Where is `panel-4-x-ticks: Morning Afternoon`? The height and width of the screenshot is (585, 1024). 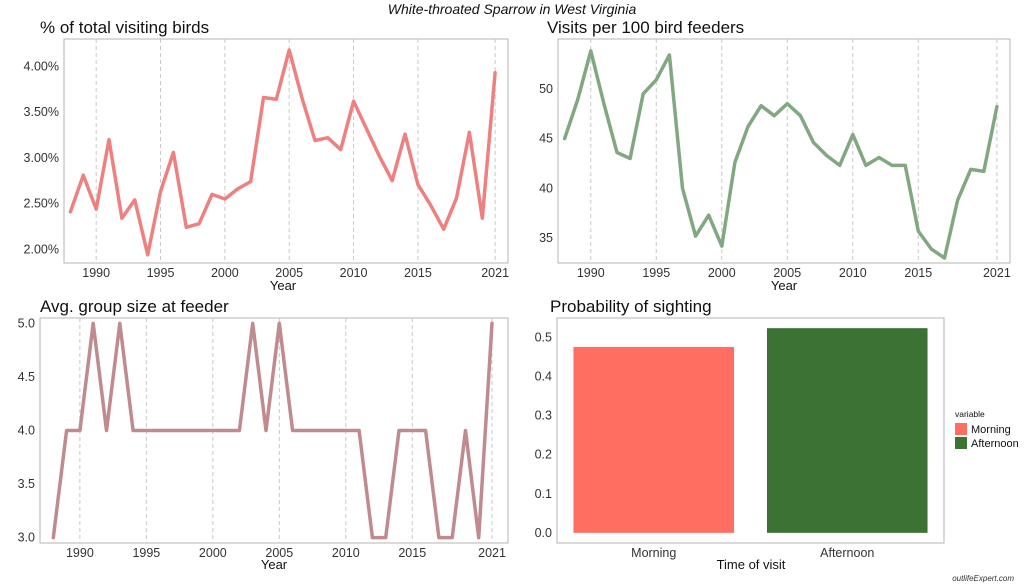
panel-4-x-ticks: Morning Afternoon is located at coordinates (752, 553).